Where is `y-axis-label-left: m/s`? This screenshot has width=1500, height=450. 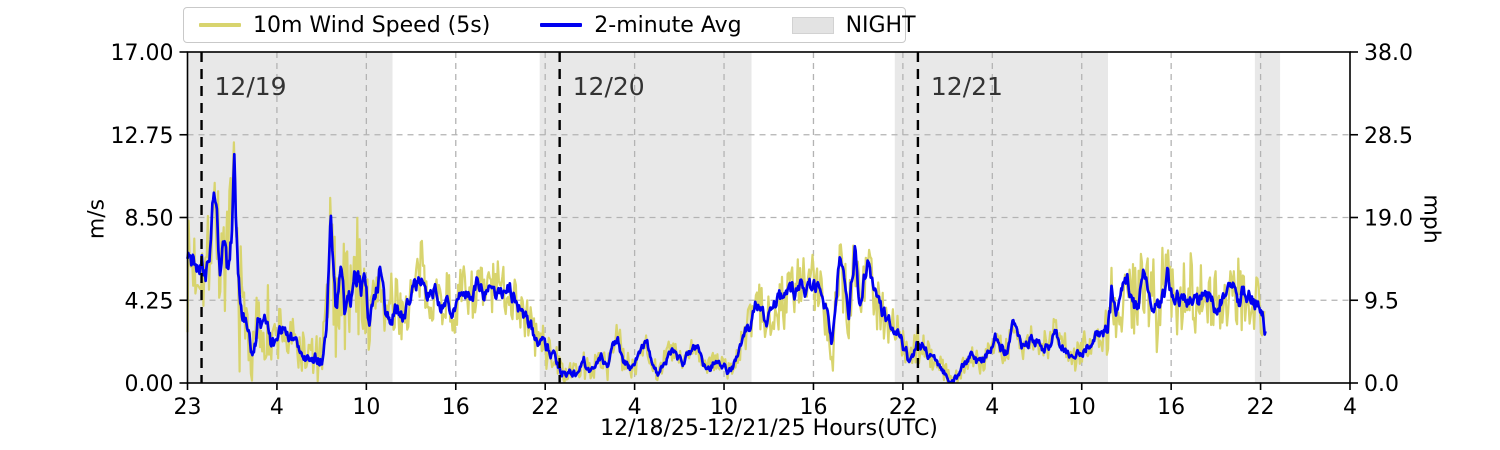
y-axis-label-left: m/s is located at coordinates (97, 219).